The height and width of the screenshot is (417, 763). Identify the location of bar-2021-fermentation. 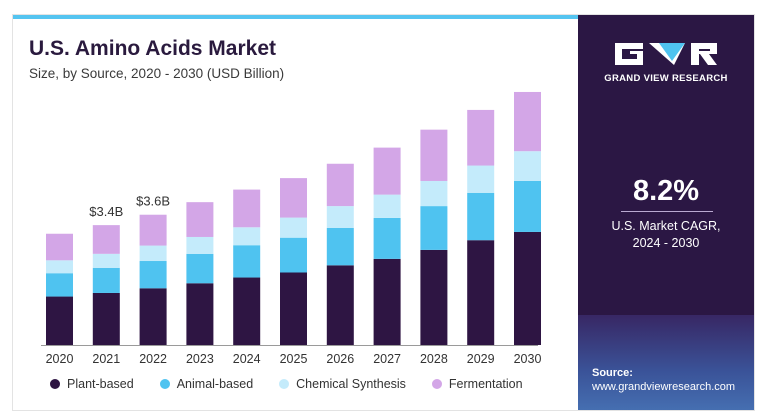
(106, 239).